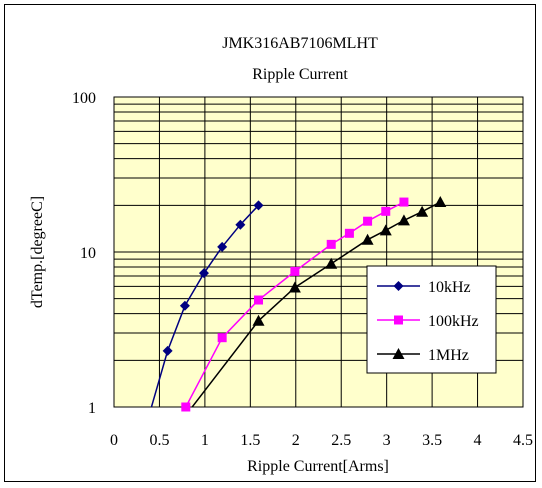  Describe the element at coordinates (37, 252) in the screenshot. I see `y-axis-label: dTemp.[degreeC]` at that location.